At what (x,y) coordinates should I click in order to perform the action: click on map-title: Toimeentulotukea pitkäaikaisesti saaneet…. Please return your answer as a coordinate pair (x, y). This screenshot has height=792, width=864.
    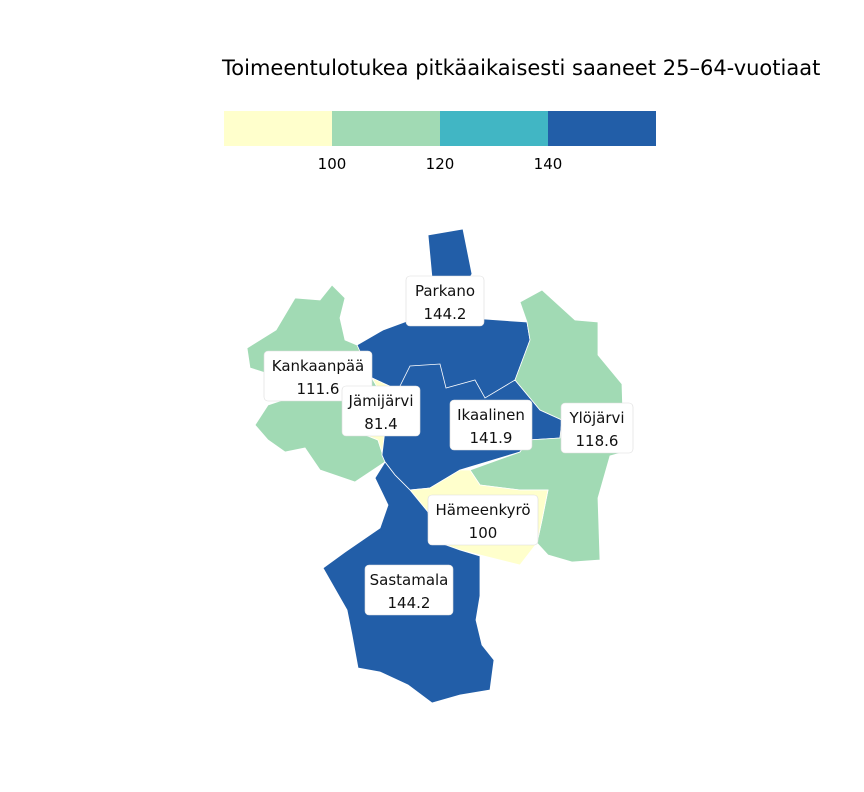
    Looking at the image, I should click on (521, 68).